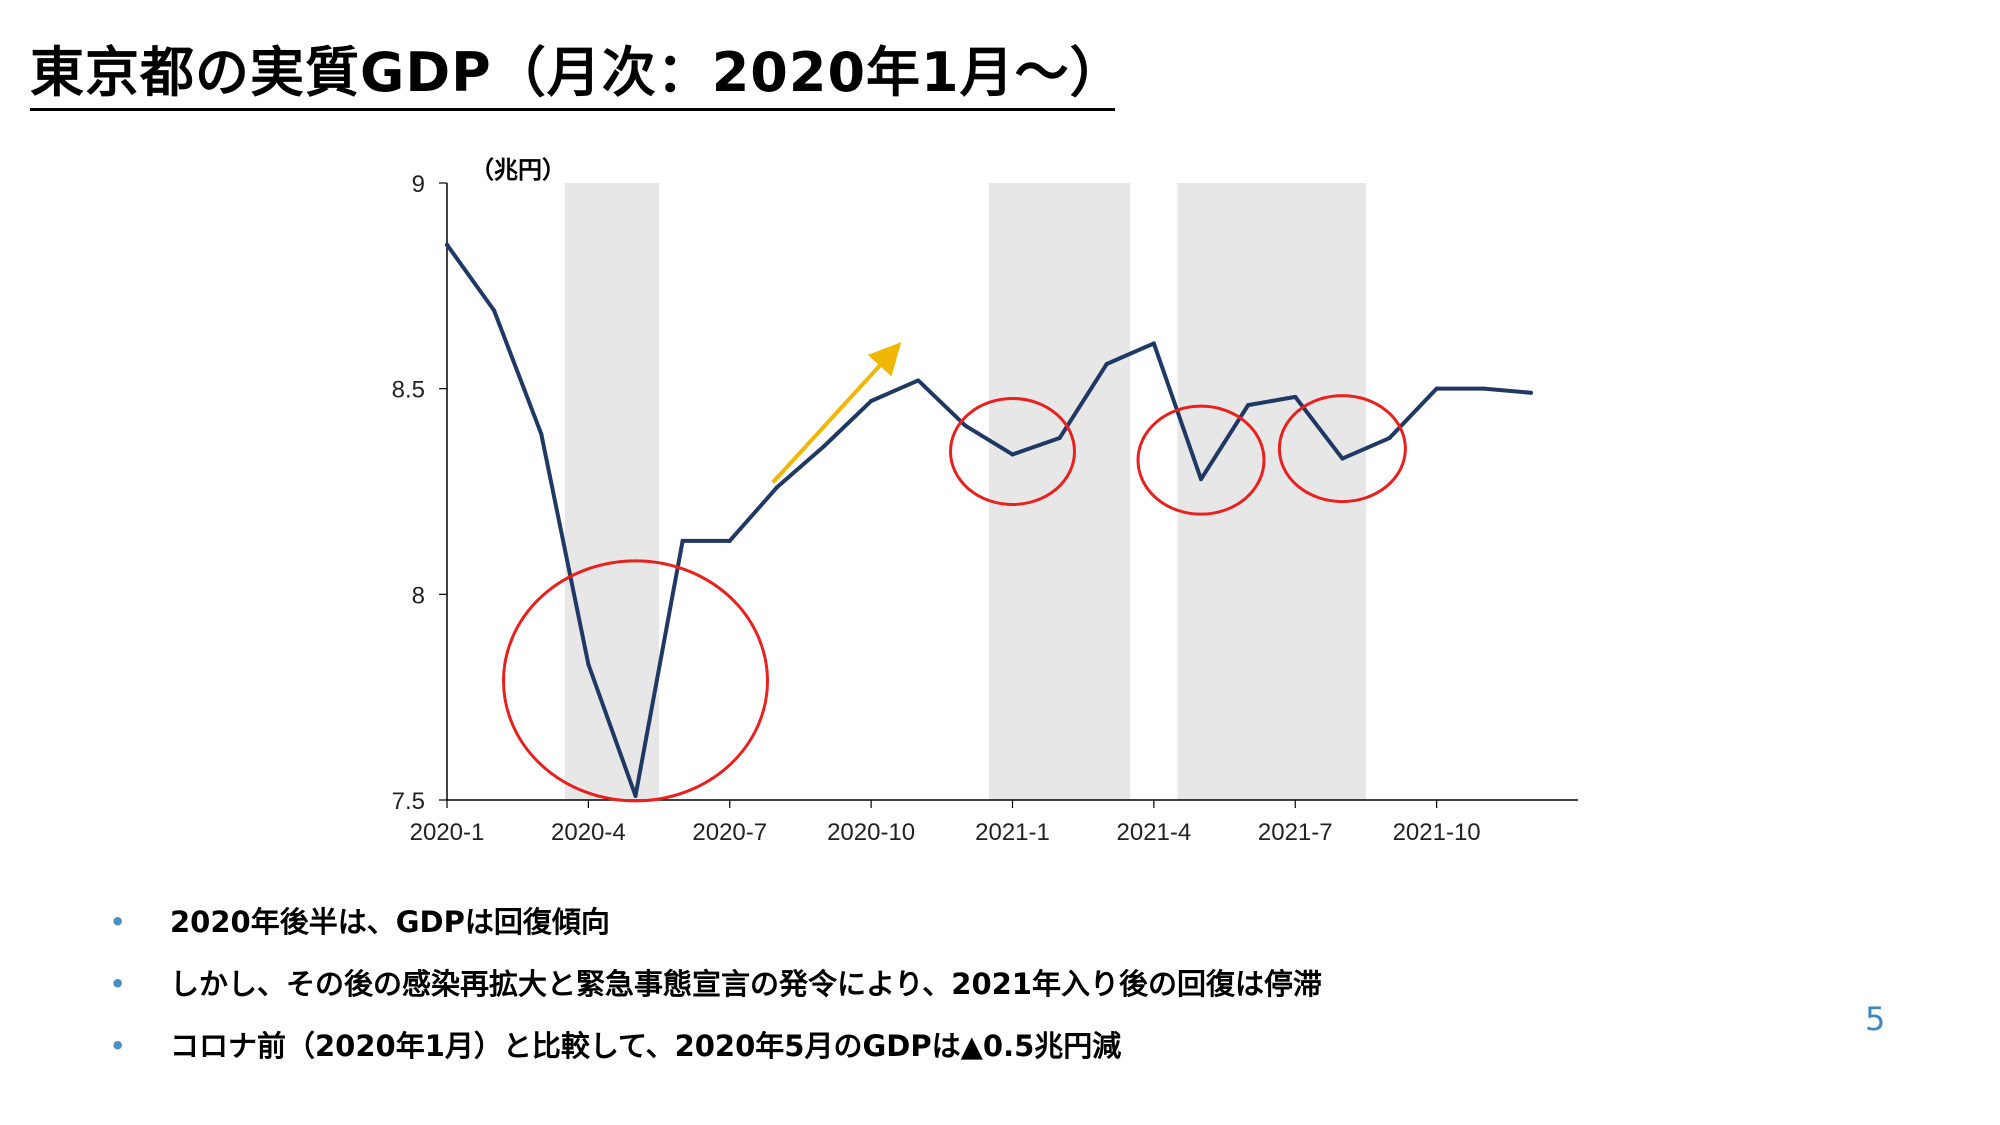 The height and width of the screenshot is (1125, 2000). What do you see at coordinates (518, 170) in the screenshot?
I see `y-unit-label: （兆円）` at bounding box center [518, 170].